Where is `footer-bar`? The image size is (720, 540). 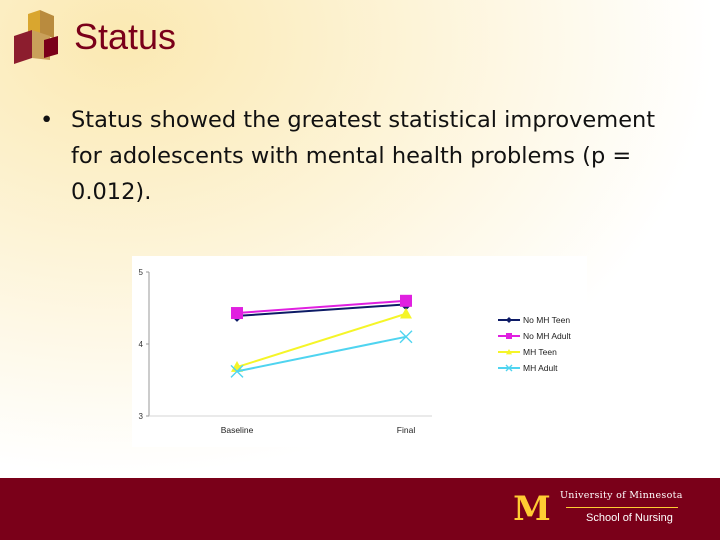
footer-bar is located at coordinates (360, 509).